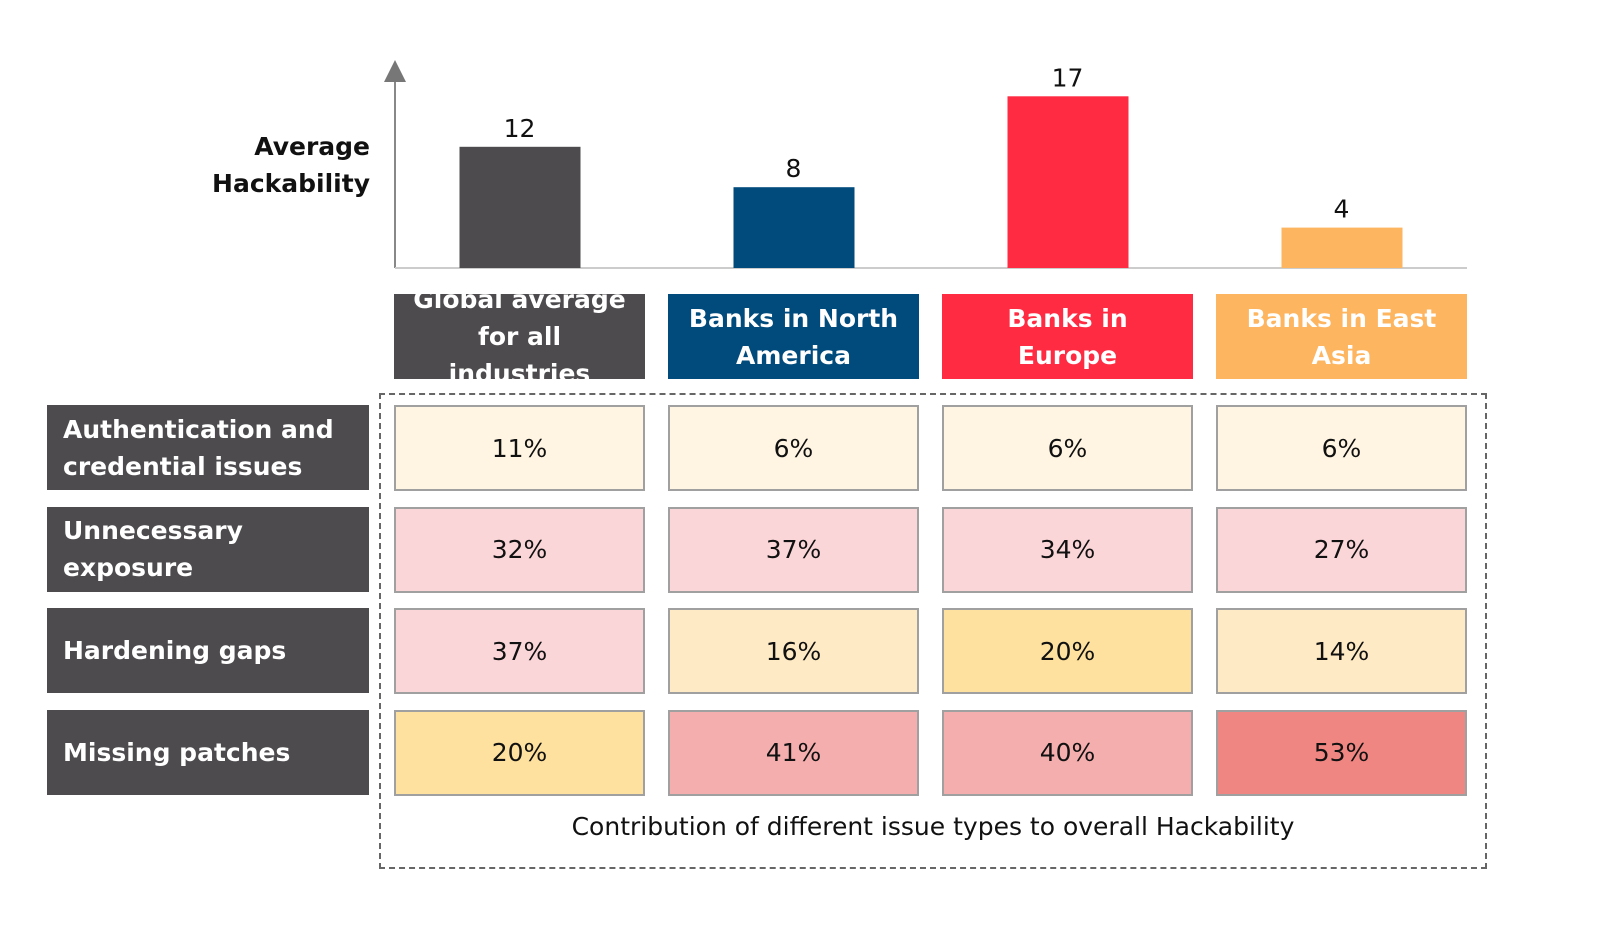  Describe the element at coordinates (1068, 77) in the screenshot. I see `bar-value-label: 17` at that location.